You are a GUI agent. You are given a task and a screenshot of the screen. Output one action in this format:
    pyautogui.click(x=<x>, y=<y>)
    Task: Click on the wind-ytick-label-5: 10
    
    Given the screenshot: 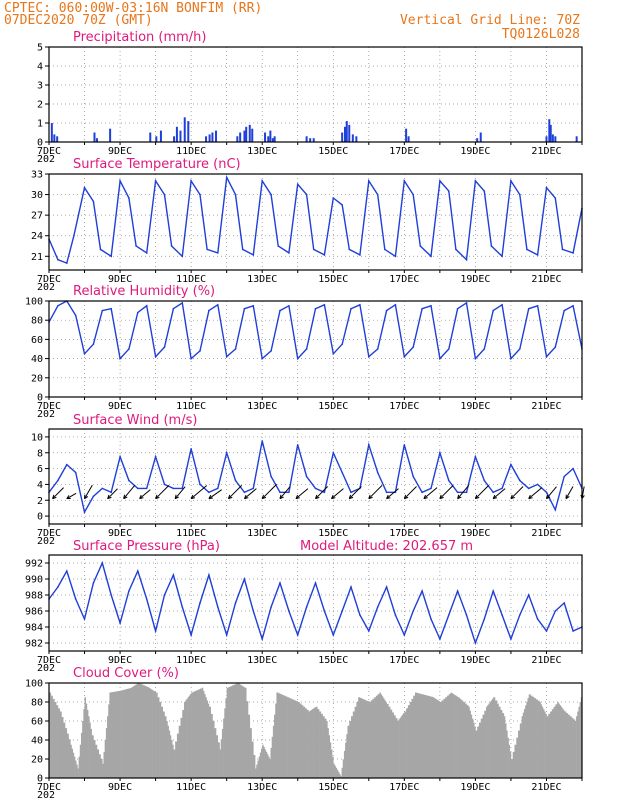 What is the action you would take?
    pyautogui.click(x=37, y=437)
    